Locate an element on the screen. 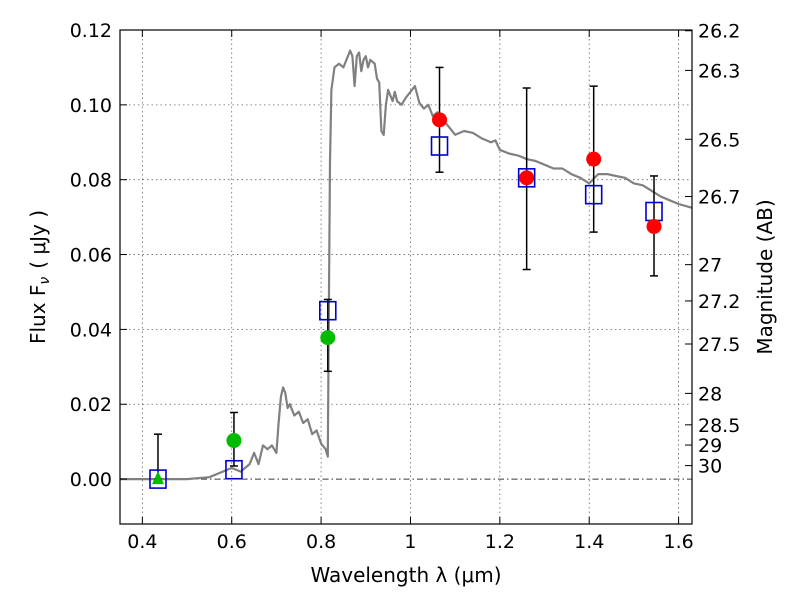 The height and width of the screenshot is (600, 800). y-axis-label-unit: ( μJy ) is located at coordinates (38, 239).